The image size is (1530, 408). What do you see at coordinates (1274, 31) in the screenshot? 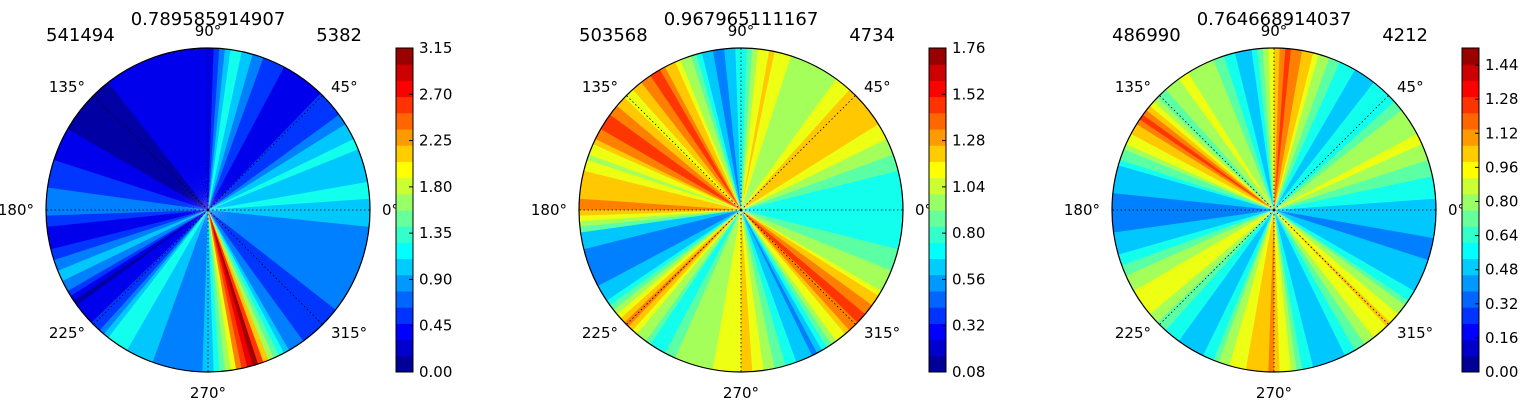
I see `angle-label: 90°` at bounding box center [1274, 31].